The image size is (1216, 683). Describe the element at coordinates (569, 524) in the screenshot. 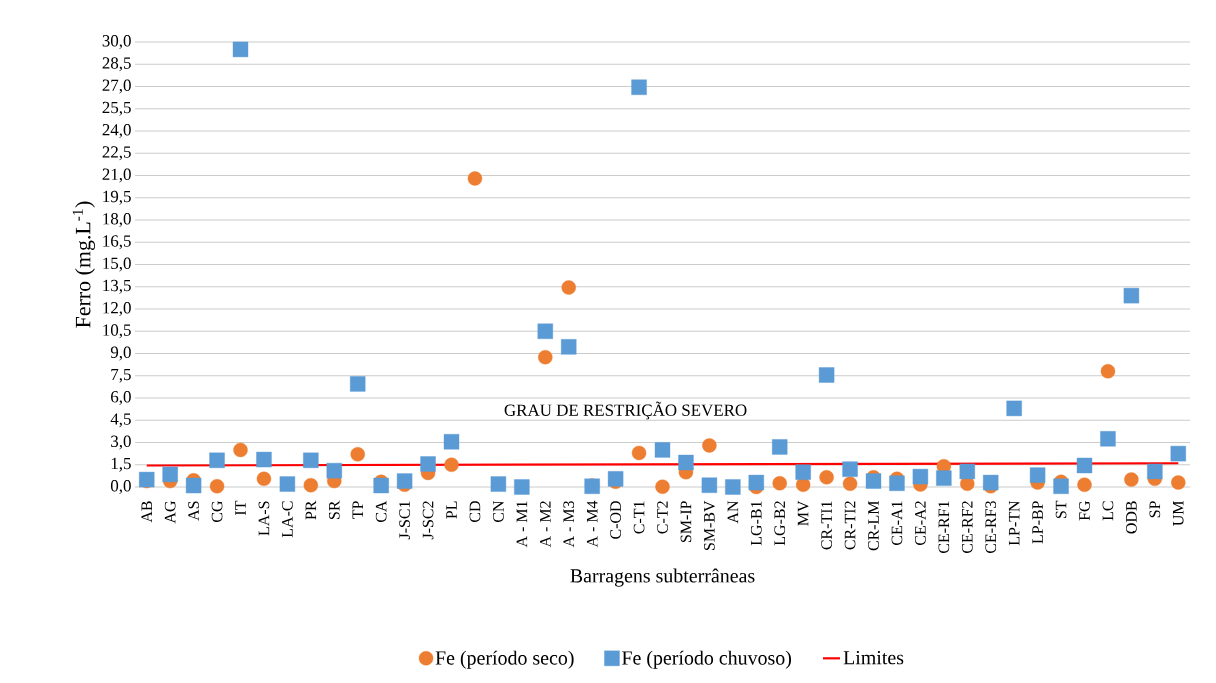

I see `x-tick-label: A - M3` at that location.